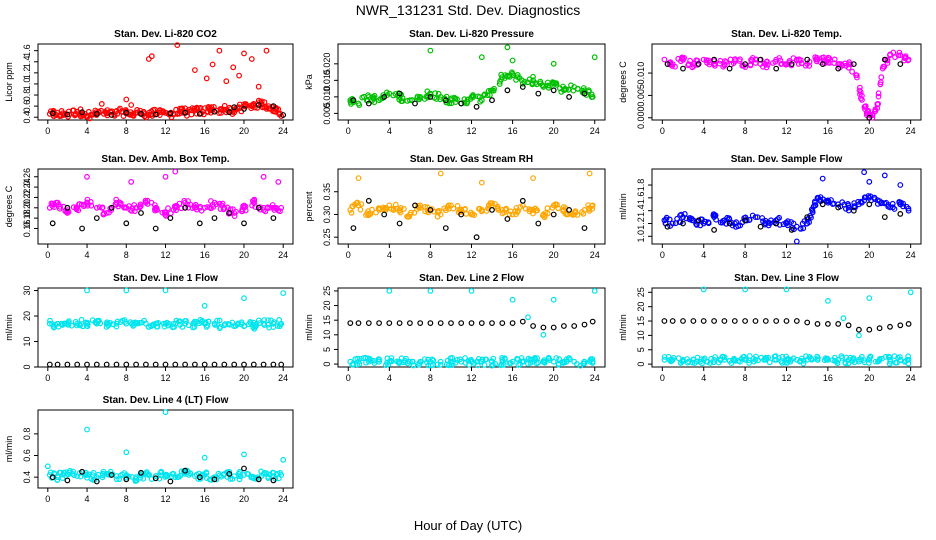 Image resolution: width=936 pixels, height=540 pixels. What do you see at coordinates (309, 206) in the screenshot?
I see `y-axis-label: percent` at bounding box center [309, 206].